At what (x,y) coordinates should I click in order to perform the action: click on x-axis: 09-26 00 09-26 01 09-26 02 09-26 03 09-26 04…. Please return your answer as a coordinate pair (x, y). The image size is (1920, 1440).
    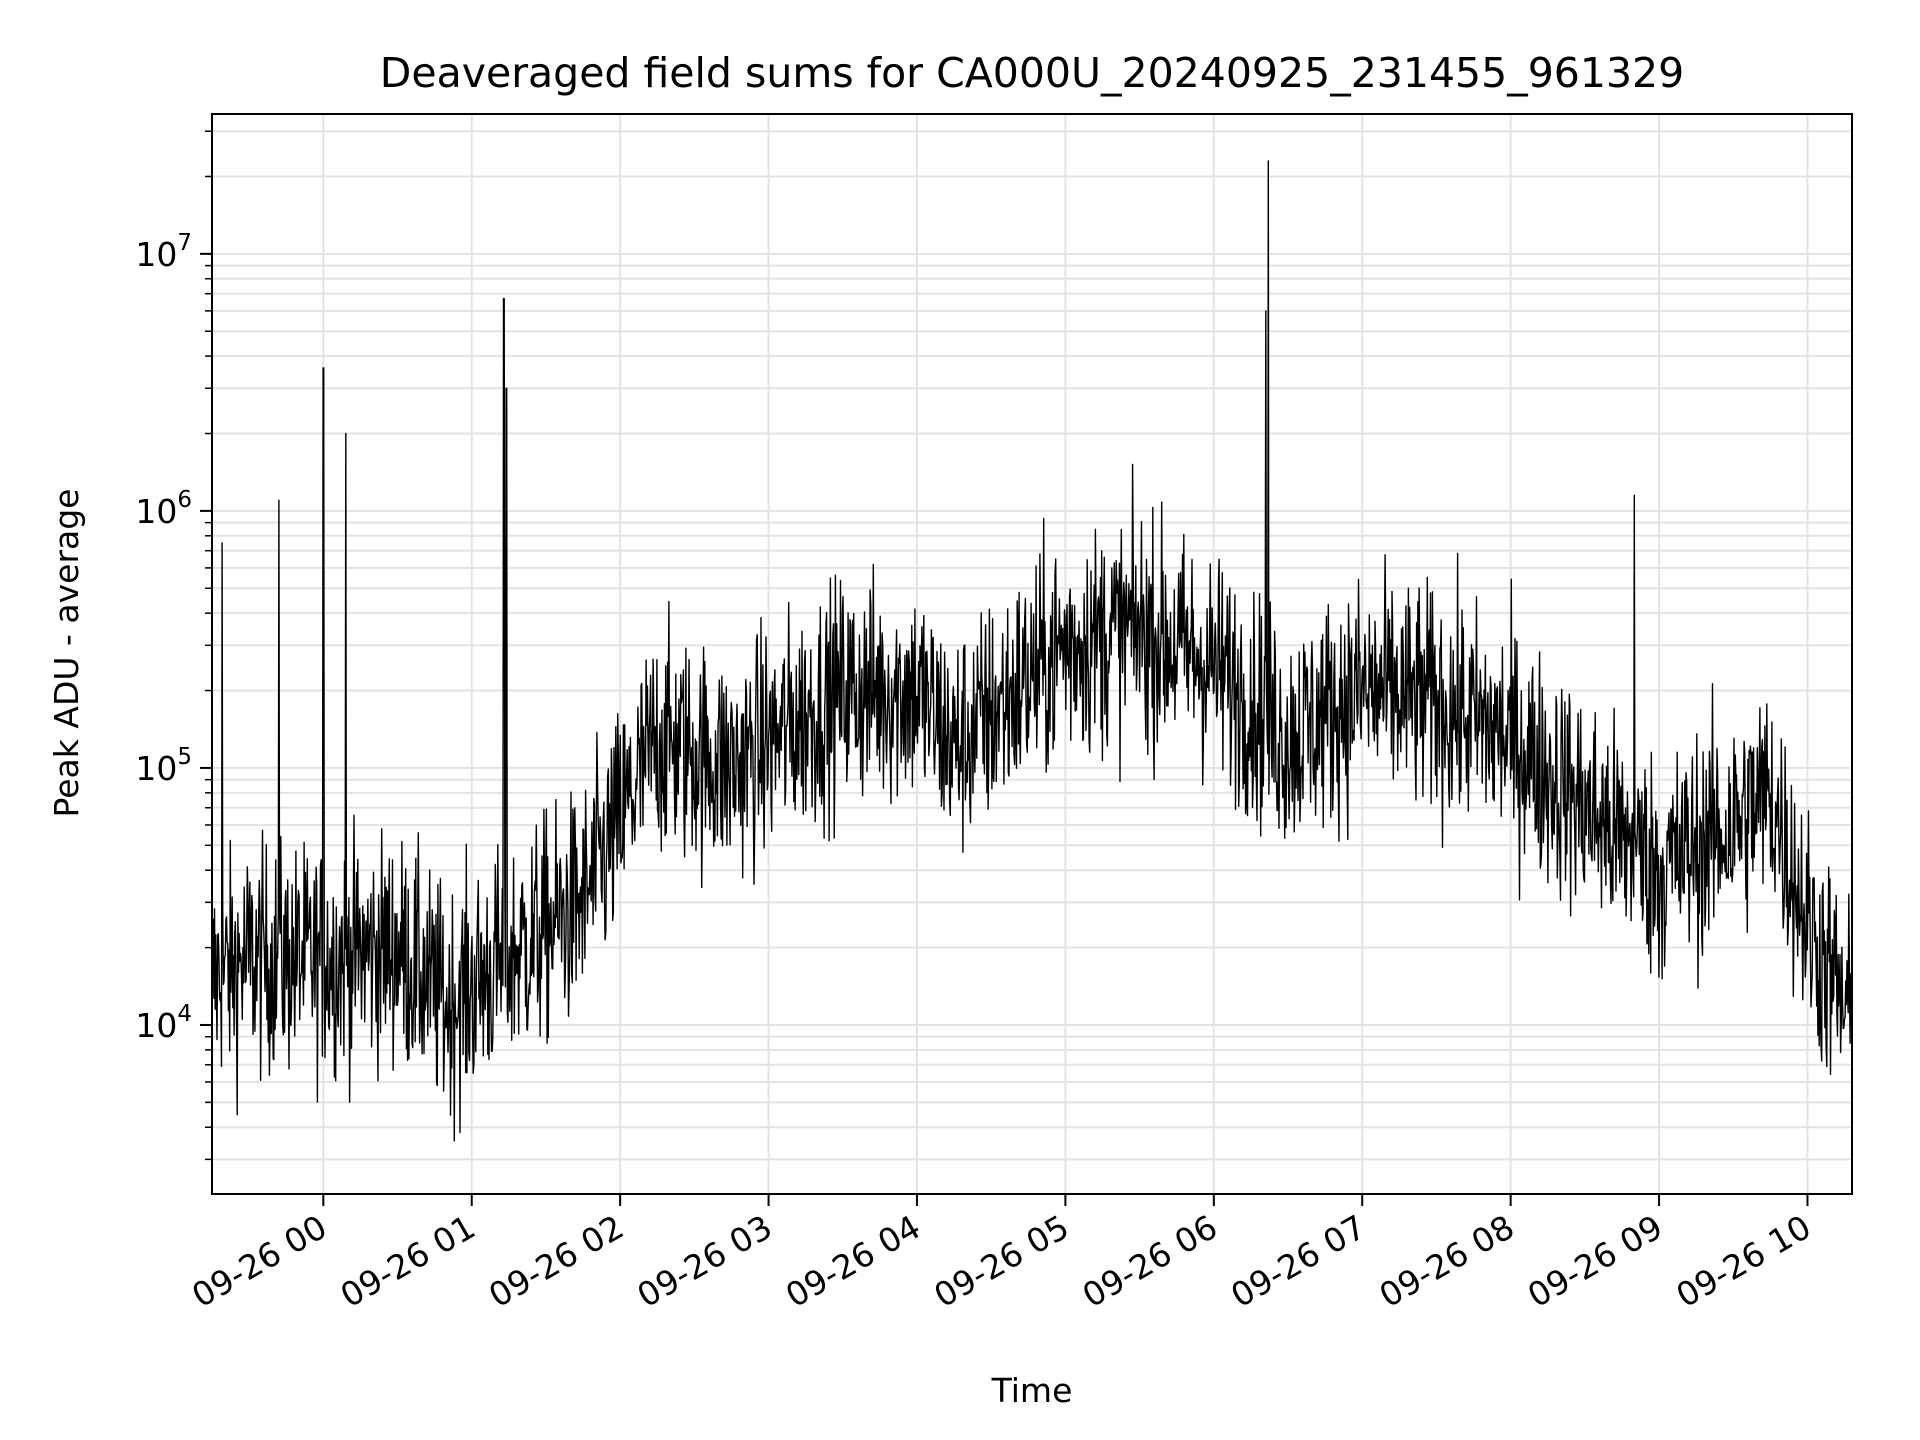
    Looking at the image, I should click on (1001, 1254).